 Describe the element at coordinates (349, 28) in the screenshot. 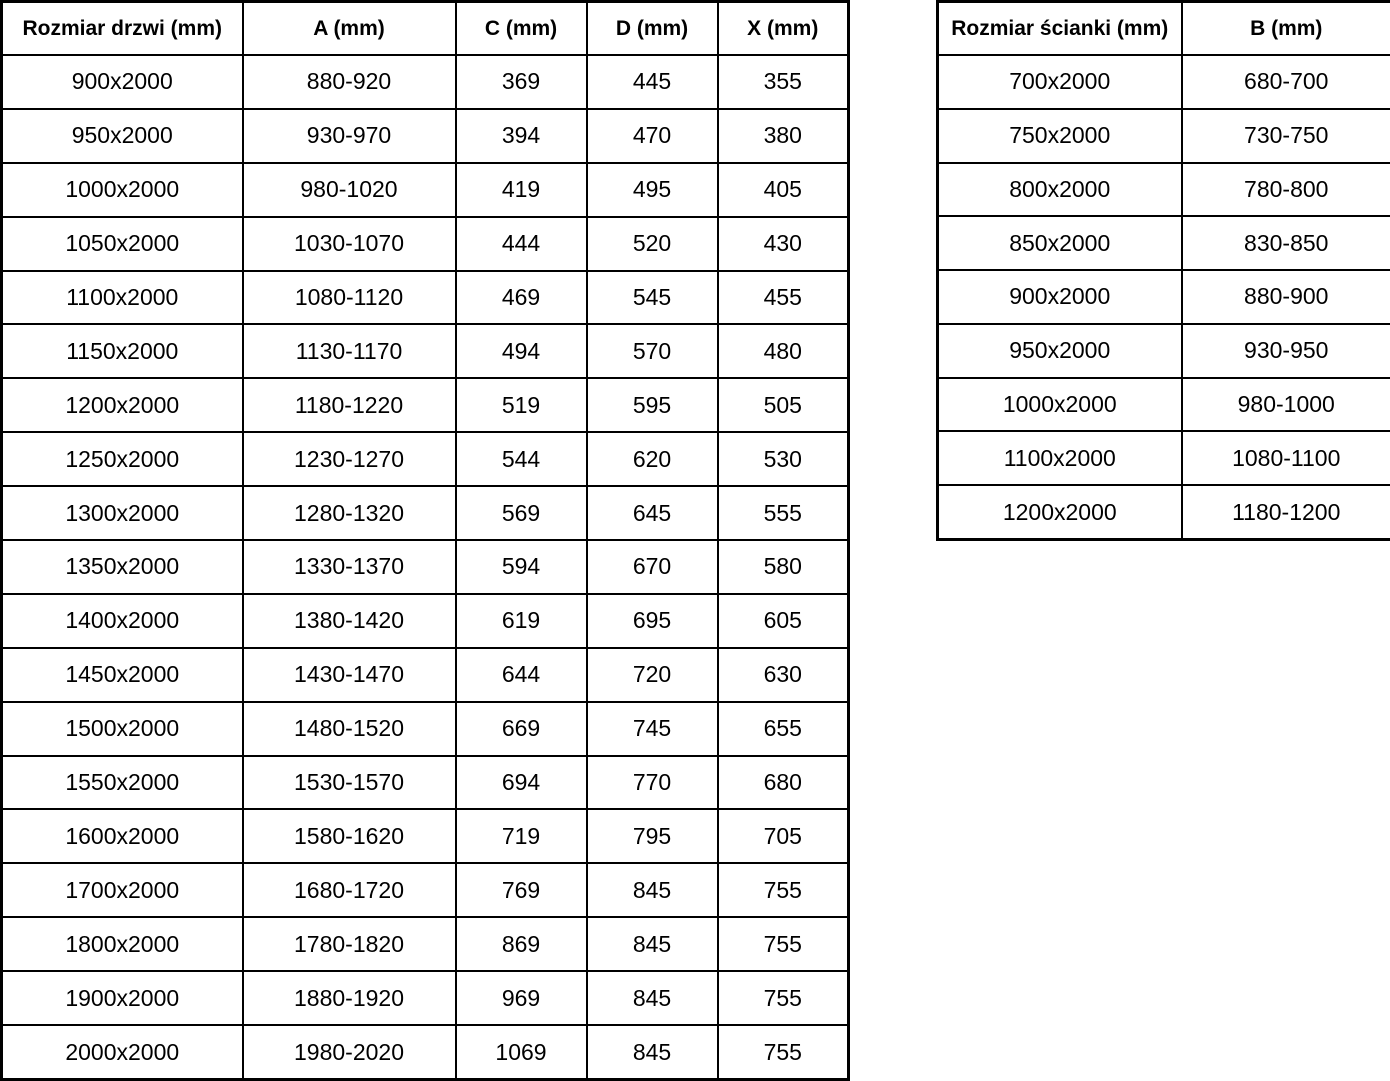

I see `header-a-mm: A (mm)` at that location.